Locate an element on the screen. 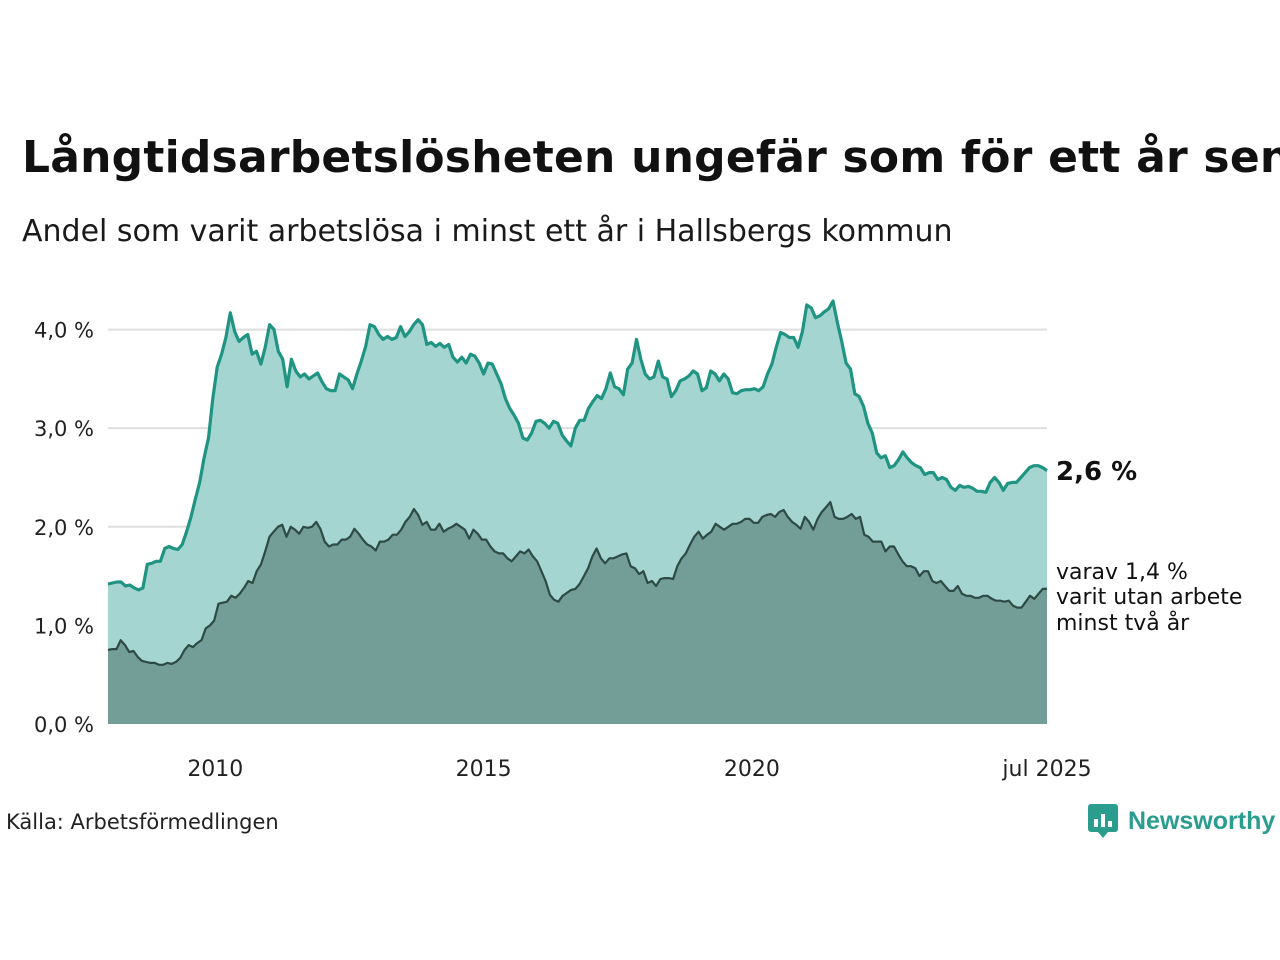 Image resolution: width=1280 pixels, height=960 pixels. x-axis-ticks: 2010 2015 2020 jul 2025 is located at coordinates (639, 769).